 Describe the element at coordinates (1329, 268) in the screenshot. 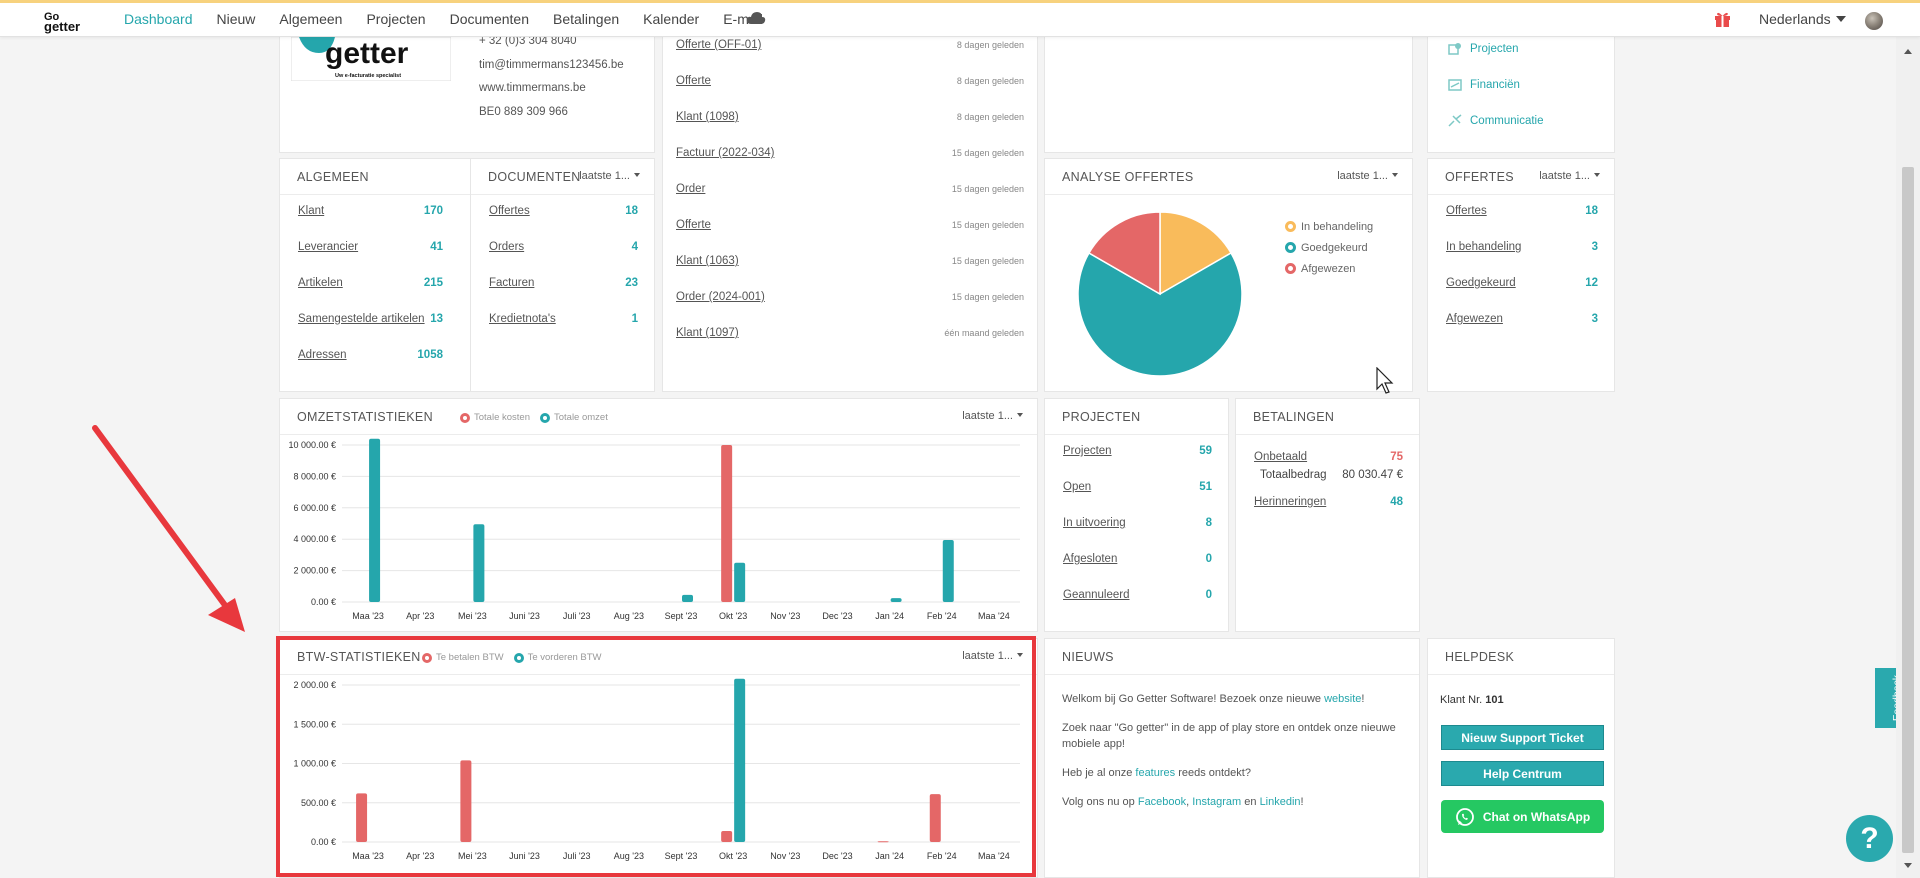

I see `legend-item: Afgewezen` at that location.